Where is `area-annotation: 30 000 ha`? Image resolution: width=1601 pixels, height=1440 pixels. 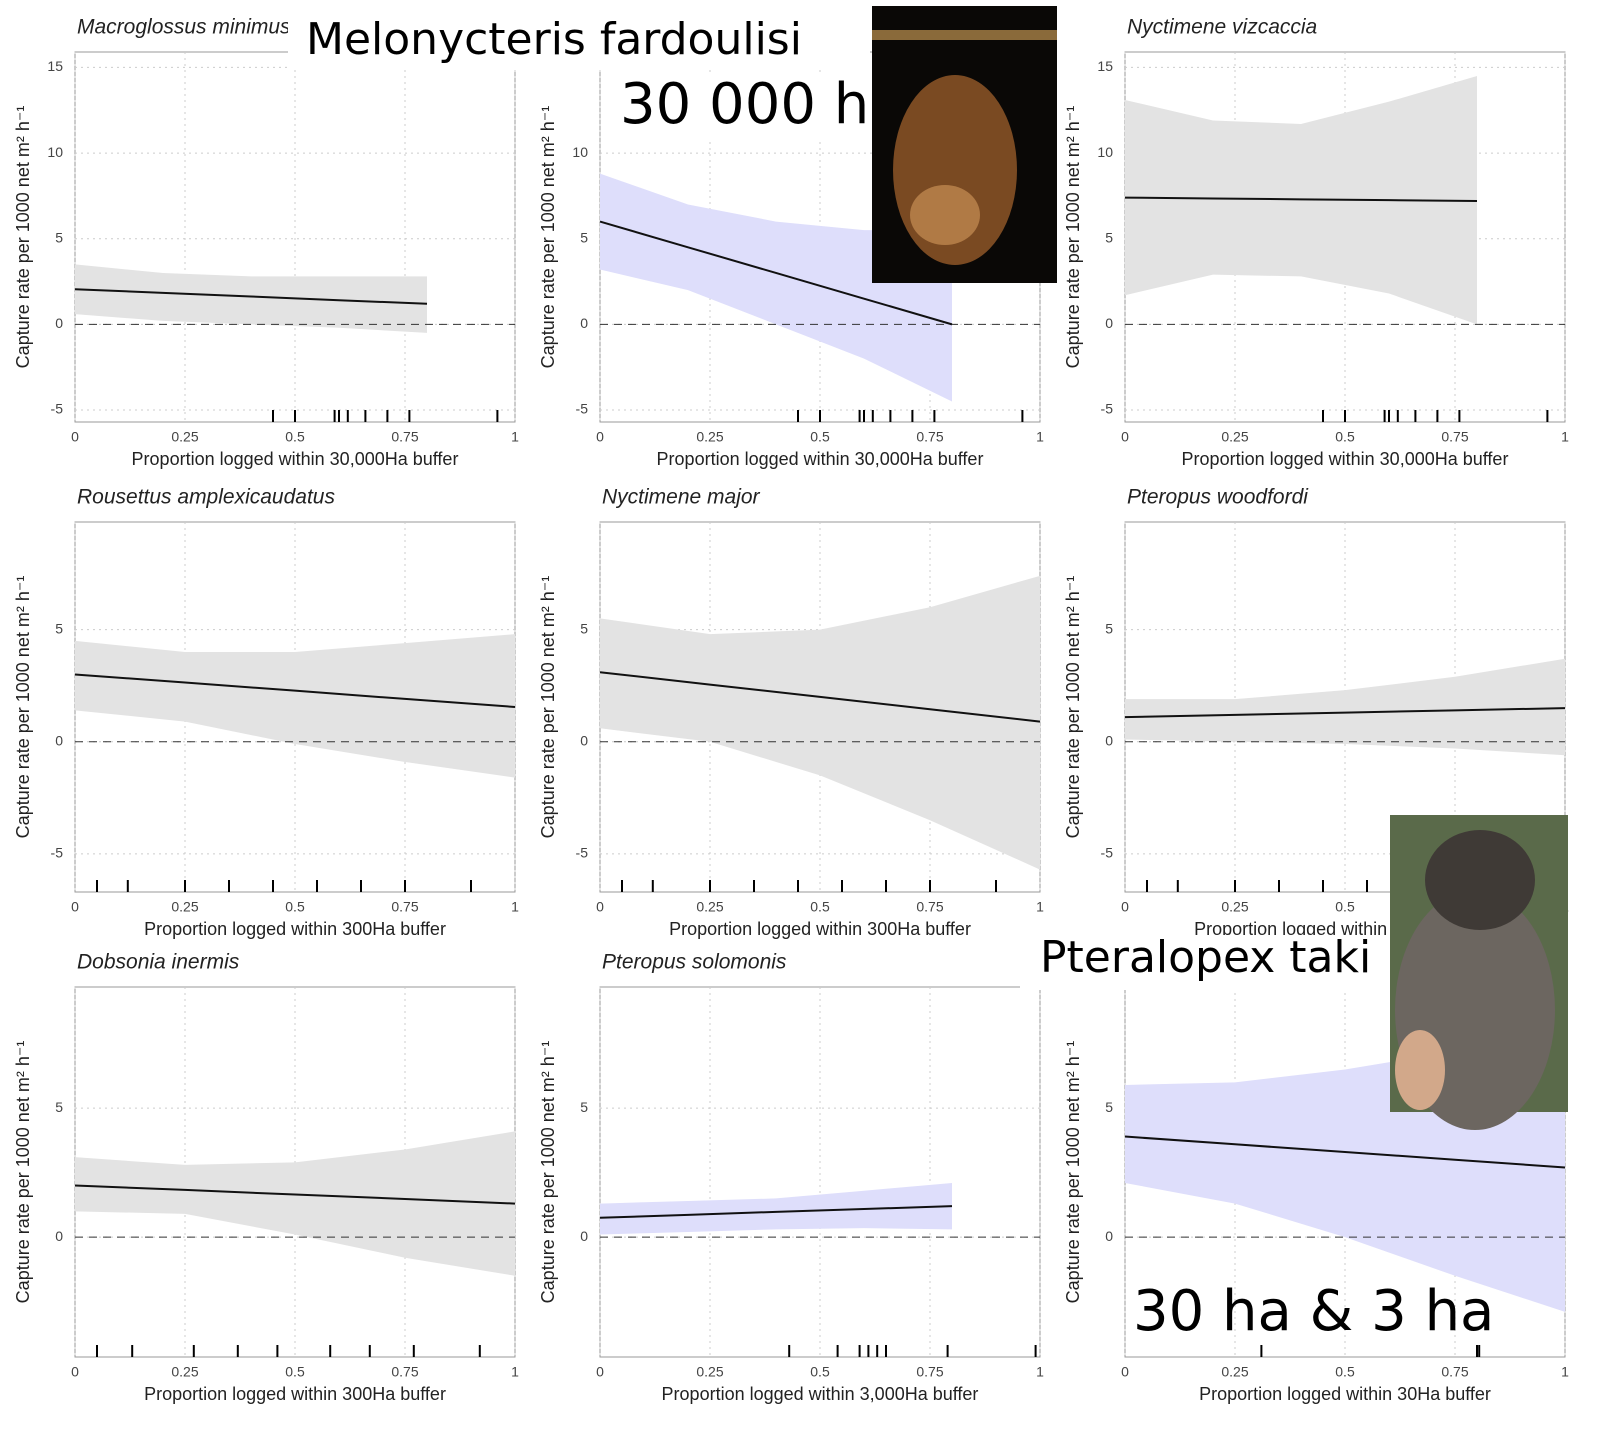
area-annotation: 30 000 ha is located at coordinates (762, 104).